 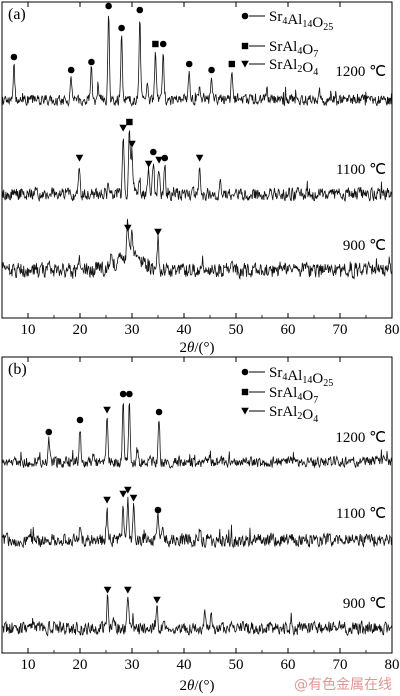 I want to click on panel-label: (a), so click(x=17, y=14).